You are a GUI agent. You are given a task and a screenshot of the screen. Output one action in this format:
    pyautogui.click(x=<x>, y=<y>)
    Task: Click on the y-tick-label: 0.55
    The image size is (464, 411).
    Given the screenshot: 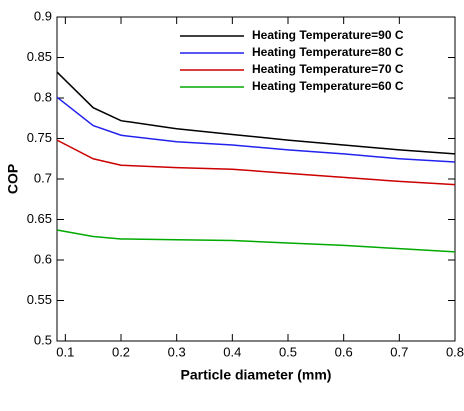 What is the action you would take?
    pyautogui.click(x=39, y=299)
    